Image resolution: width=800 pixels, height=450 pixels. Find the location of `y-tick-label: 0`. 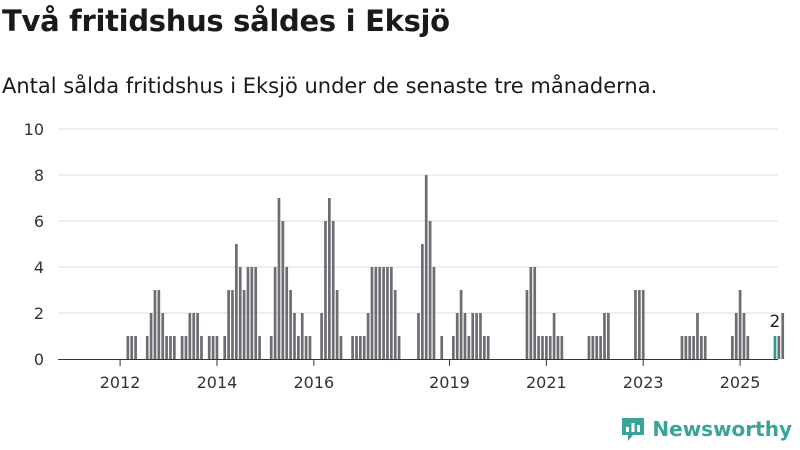

y-tick-label: 0 is located at coordinates (39, 359).